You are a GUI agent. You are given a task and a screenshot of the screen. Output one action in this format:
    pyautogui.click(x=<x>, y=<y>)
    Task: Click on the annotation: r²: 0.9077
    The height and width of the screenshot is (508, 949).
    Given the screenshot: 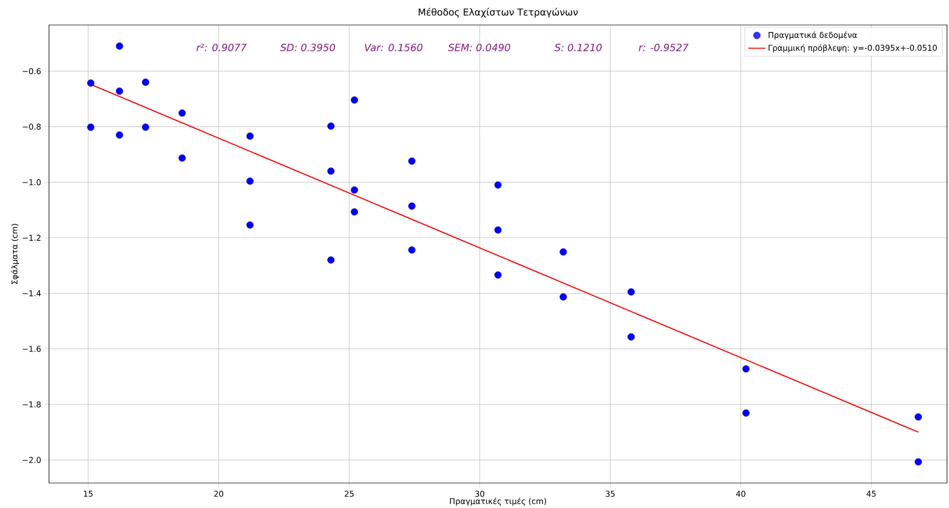 What is the action you would take?
    pyautogui.click(x=221, y=48)
    